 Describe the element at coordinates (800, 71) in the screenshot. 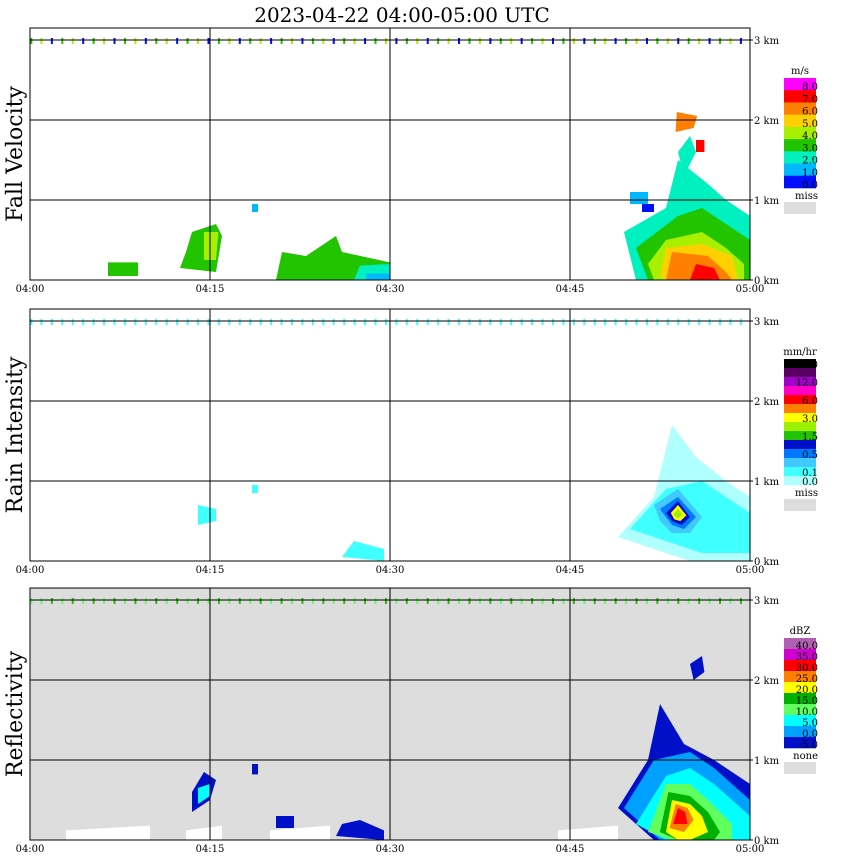

I see `colorbar-unit: m/s` at that location.